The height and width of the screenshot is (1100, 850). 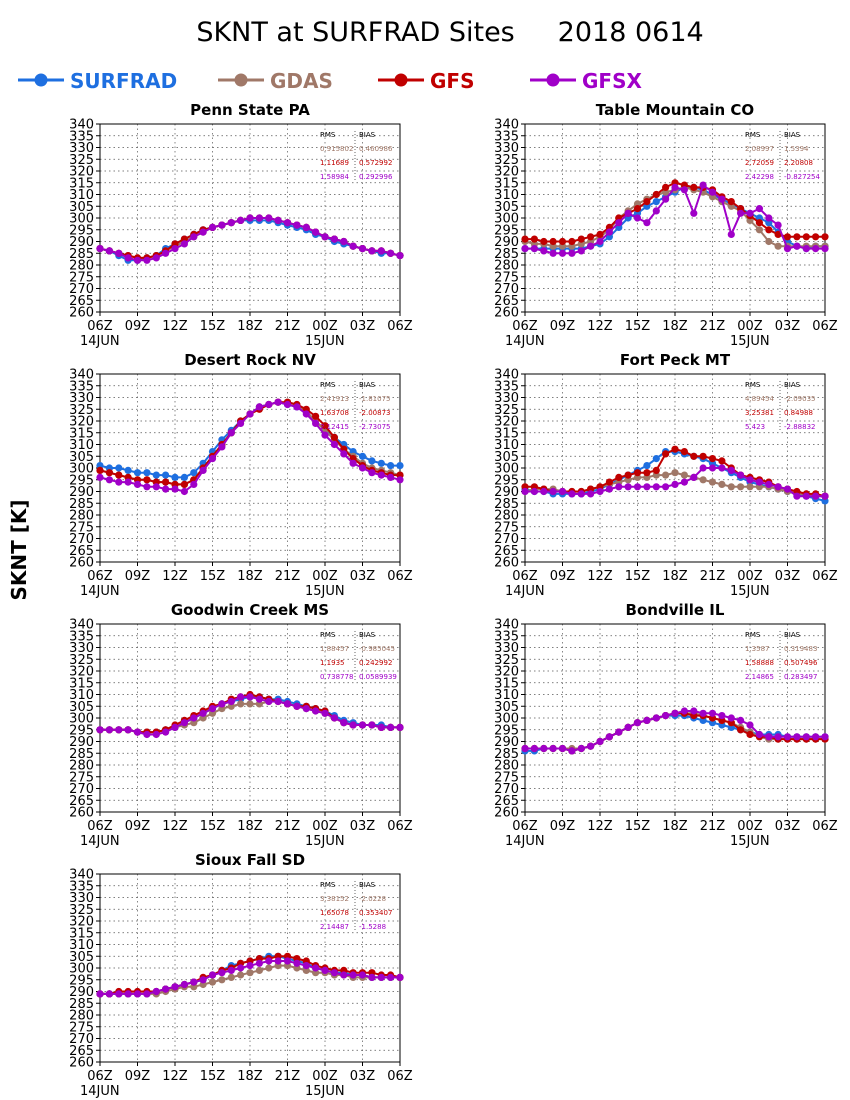 What do you see at coordinates (81, 457) in the screenshot?
I see `ytick-label: 305` at bounding box center [81, 457].